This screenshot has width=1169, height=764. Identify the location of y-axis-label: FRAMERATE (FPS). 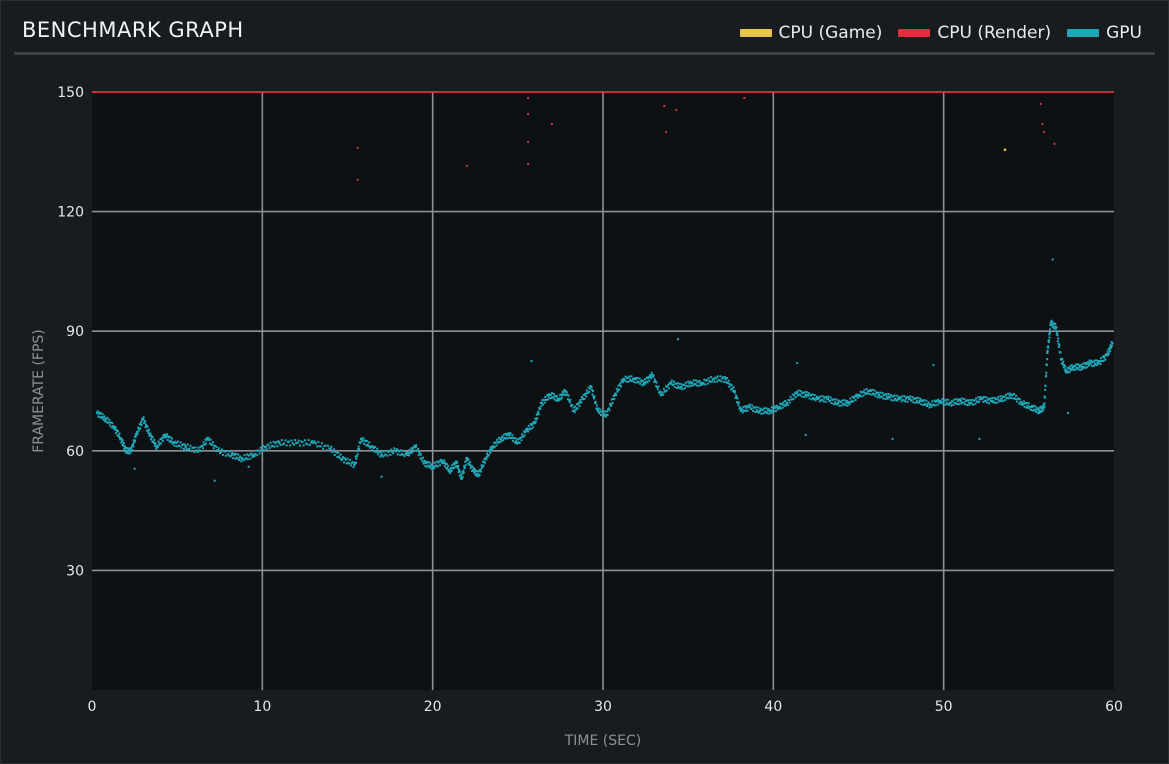
(39, 391).